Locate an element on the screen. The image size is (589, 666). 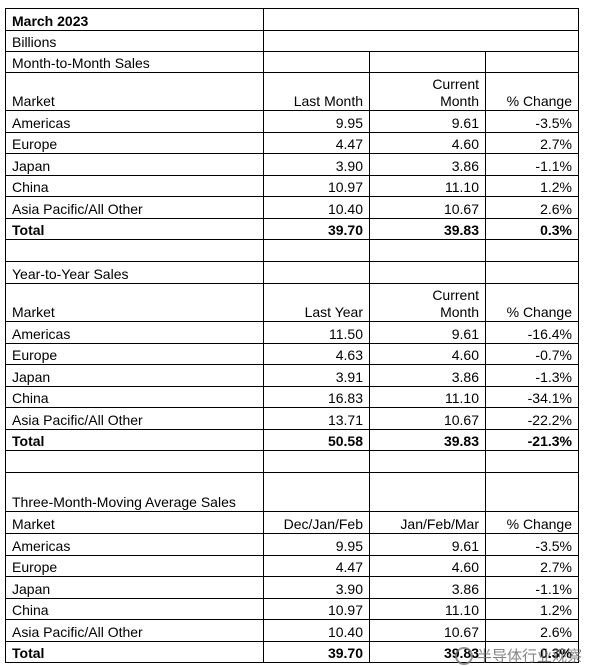
table-cell: -16.4% is located at coordinates (532, 332).